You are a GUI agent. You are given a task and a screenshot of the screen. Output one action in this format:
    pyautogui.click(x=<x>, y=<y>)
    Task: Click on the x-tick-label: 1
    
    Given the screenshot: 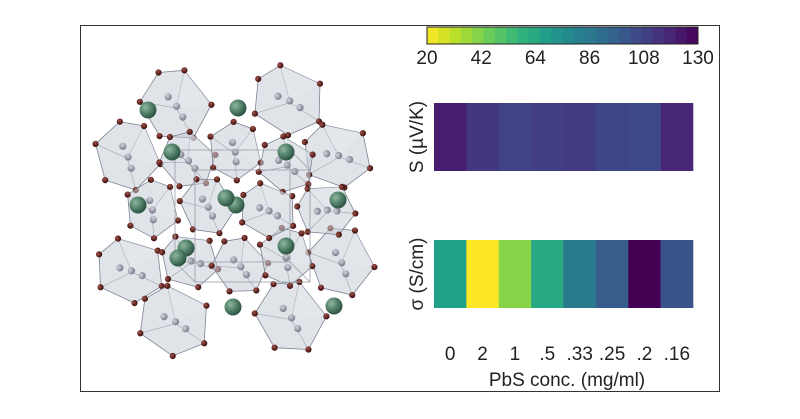 What is the action you would take?
    pyautogui.click(x=515, y=354)
    